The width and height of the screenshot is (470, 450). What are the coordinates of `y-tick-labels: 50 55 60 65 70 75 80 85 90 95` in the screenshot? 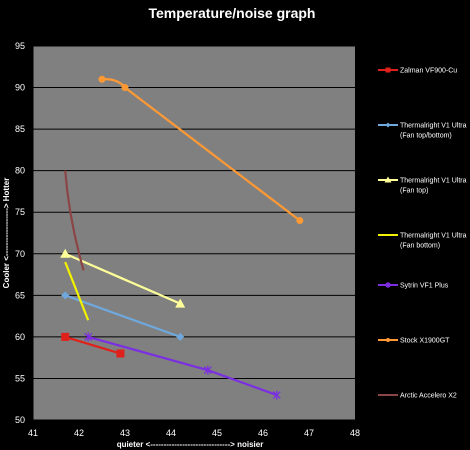 It's located at (20, 233).